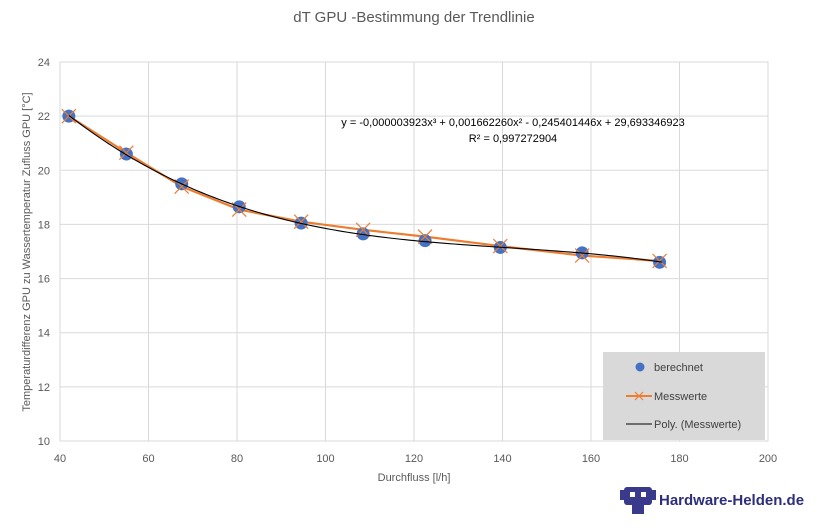  I want to click on x-tick-label: 180, so click(679, 459).